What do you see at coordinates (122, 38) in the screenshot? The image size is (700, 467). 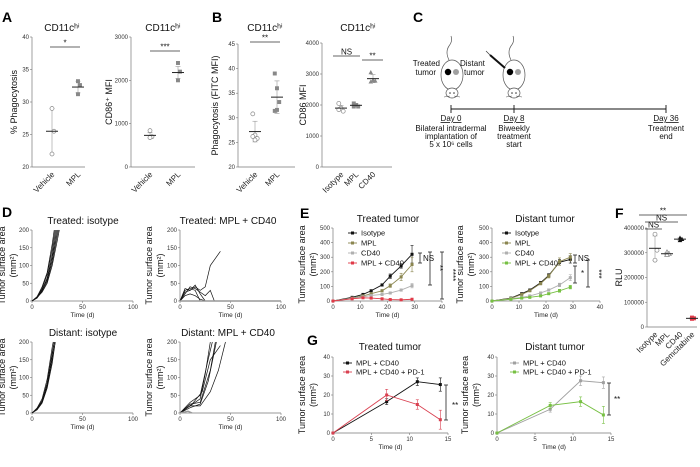 I see `y-tick-label: 3000` at bounding box center [122, 38].